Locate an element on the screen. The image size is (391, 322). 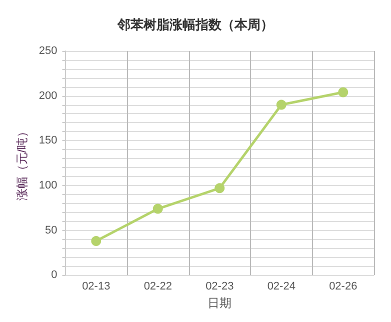
x-tick-label: 02-23 is located at coordinates (220, 286).